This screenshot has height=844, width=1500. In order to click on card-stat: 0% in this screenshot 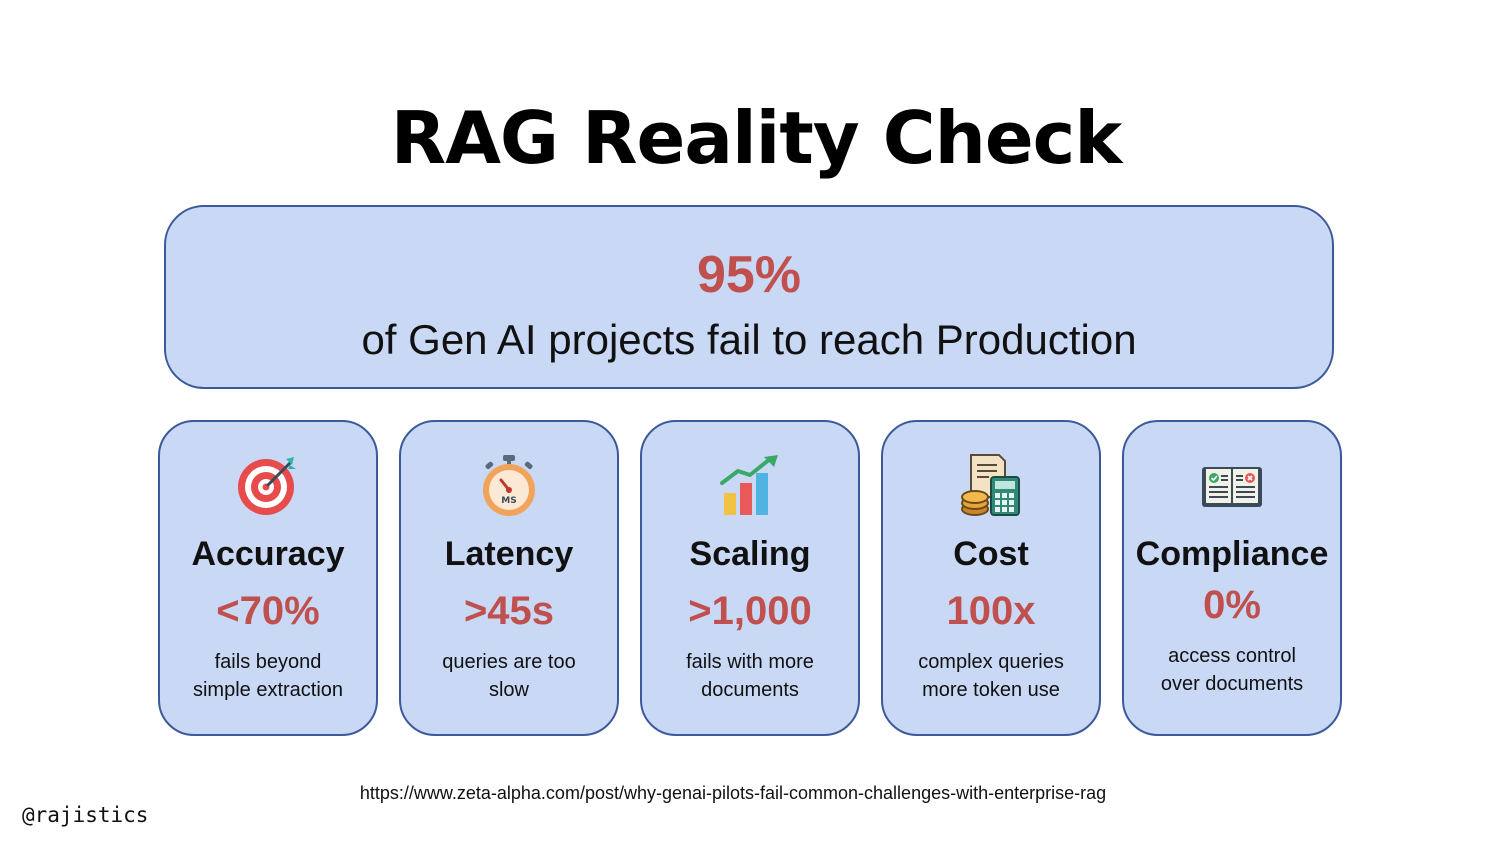, I will do `click(1232, 605)`.